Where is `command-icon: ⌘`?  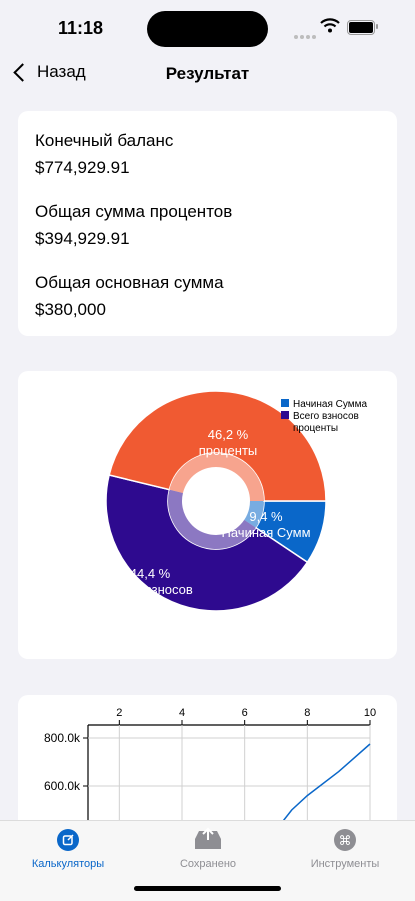
command-icon: ⌘ is located at coordinates (345, 840).